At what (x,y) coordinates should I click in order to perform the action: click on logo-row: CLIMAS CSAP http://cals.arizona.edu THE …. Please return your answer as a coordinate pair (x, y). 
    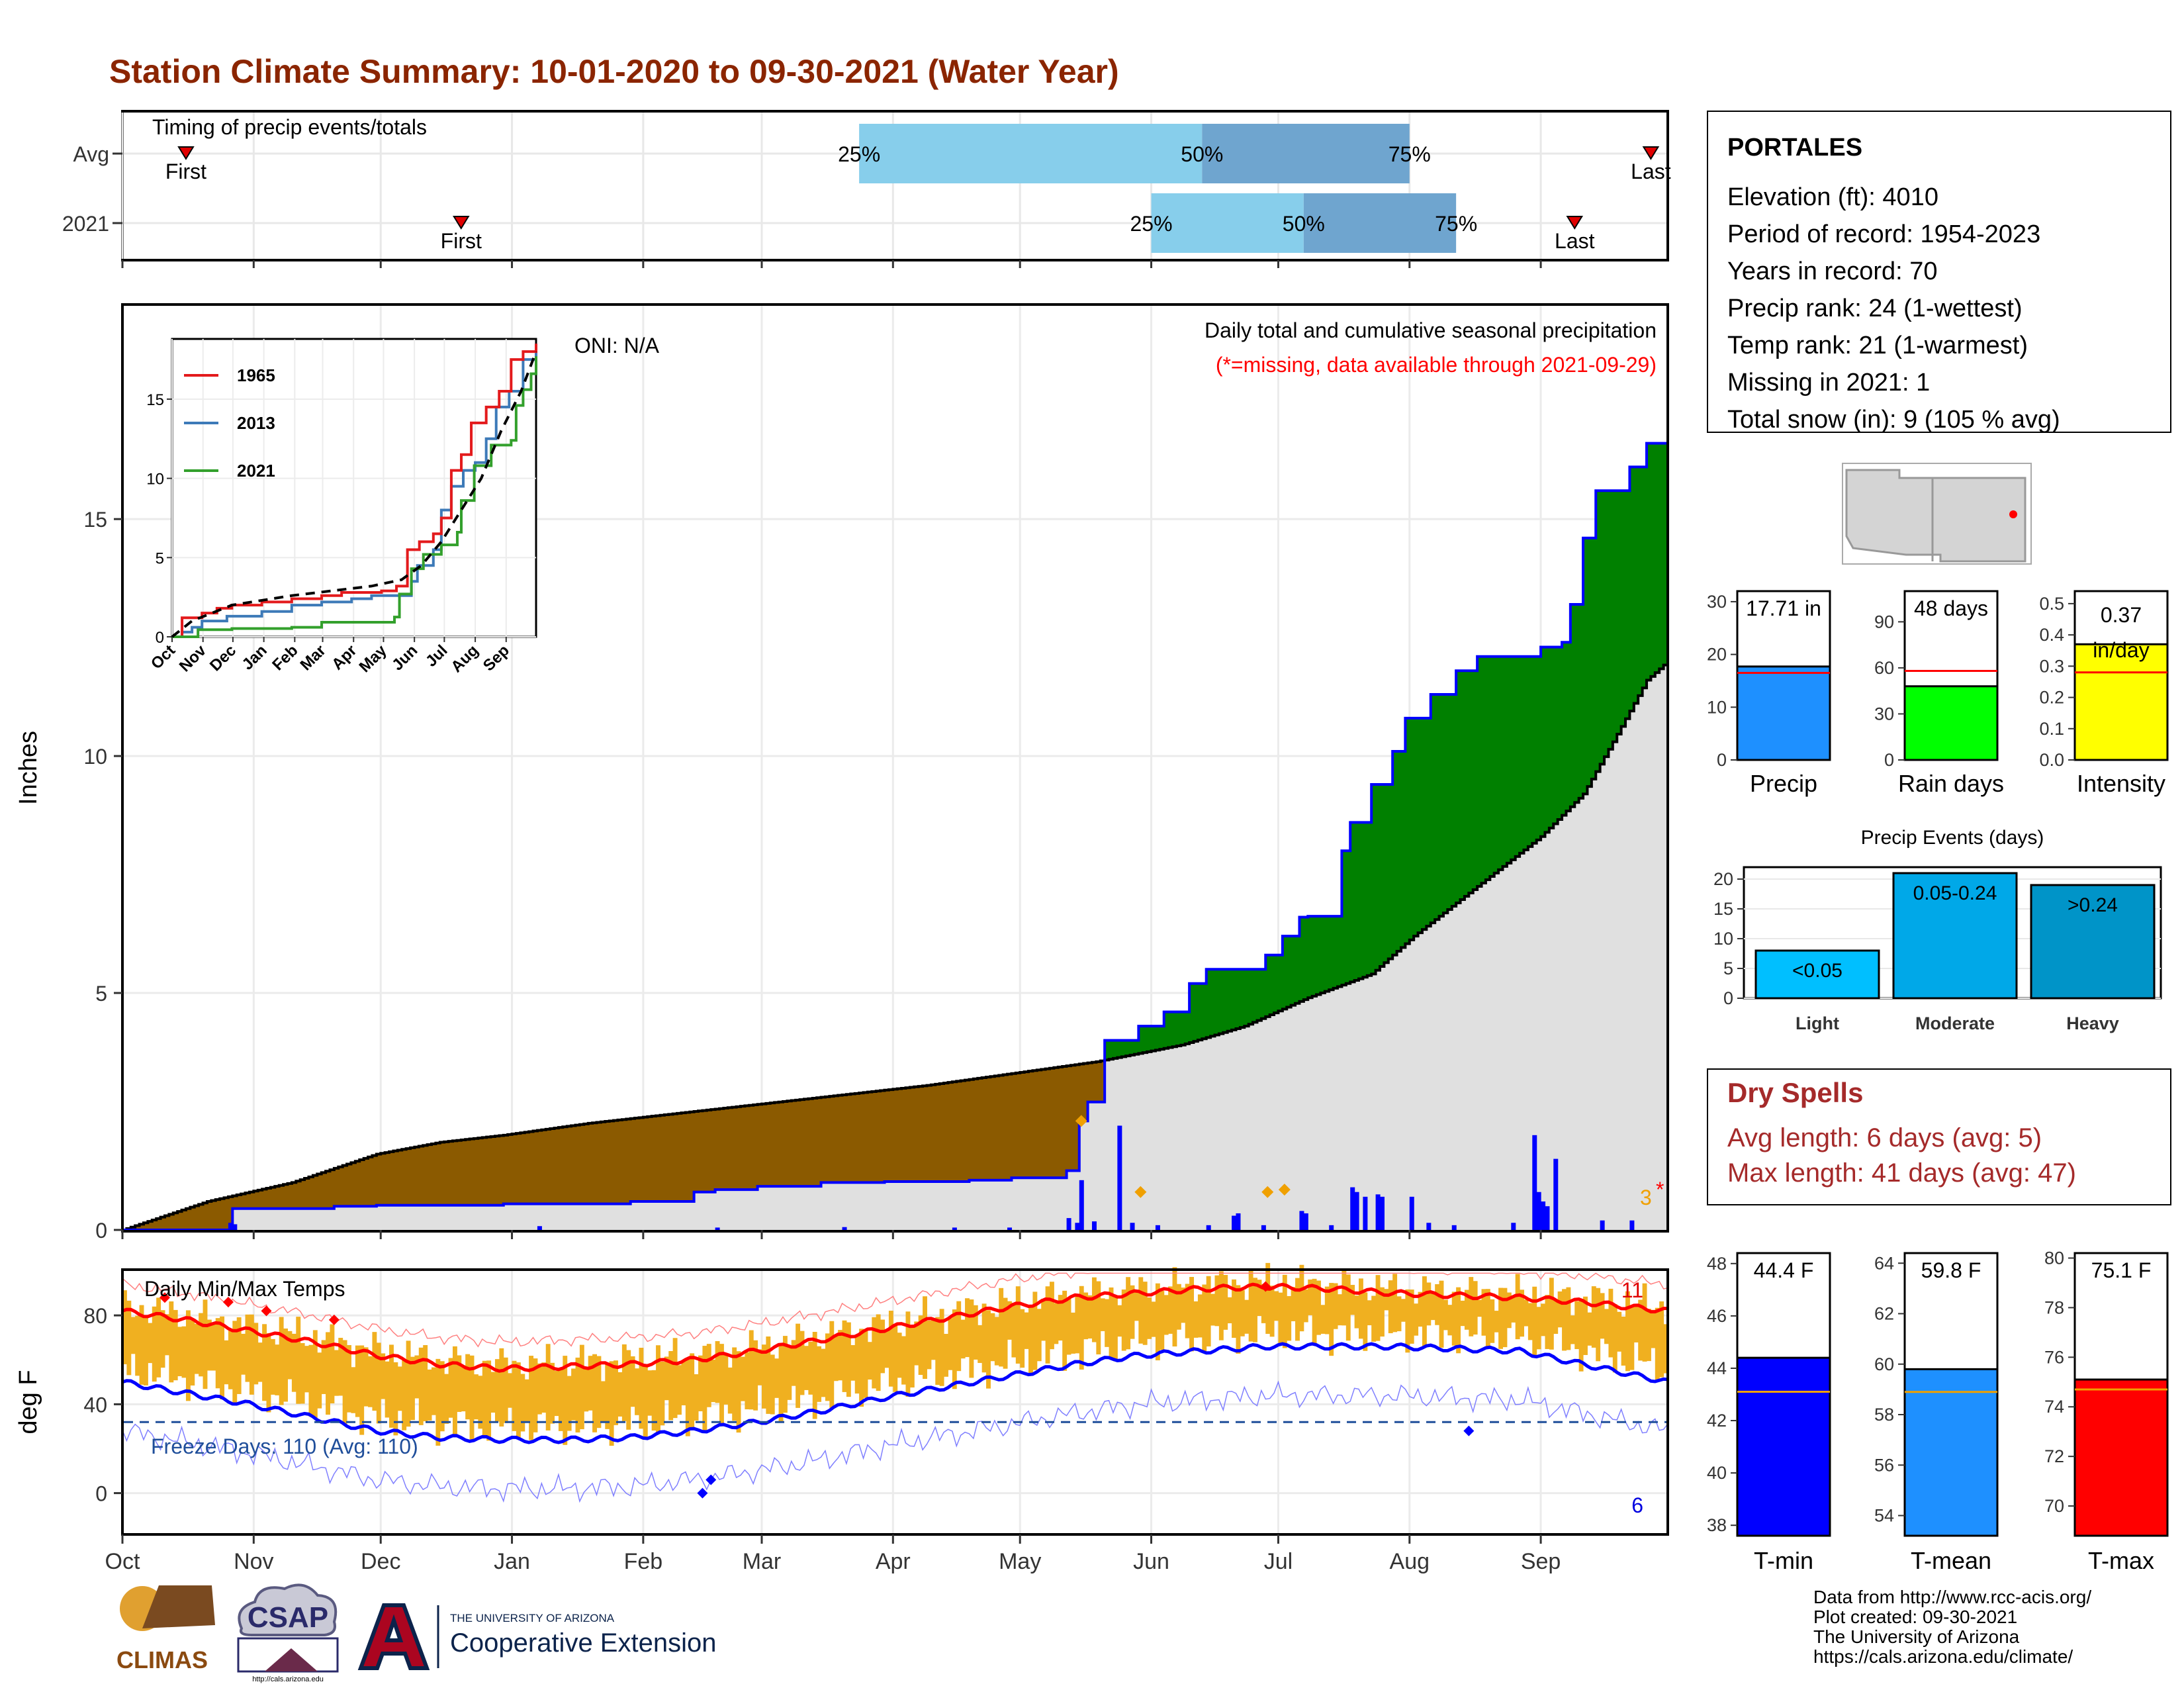
    Looking at the image, I should click on (416, 1633).